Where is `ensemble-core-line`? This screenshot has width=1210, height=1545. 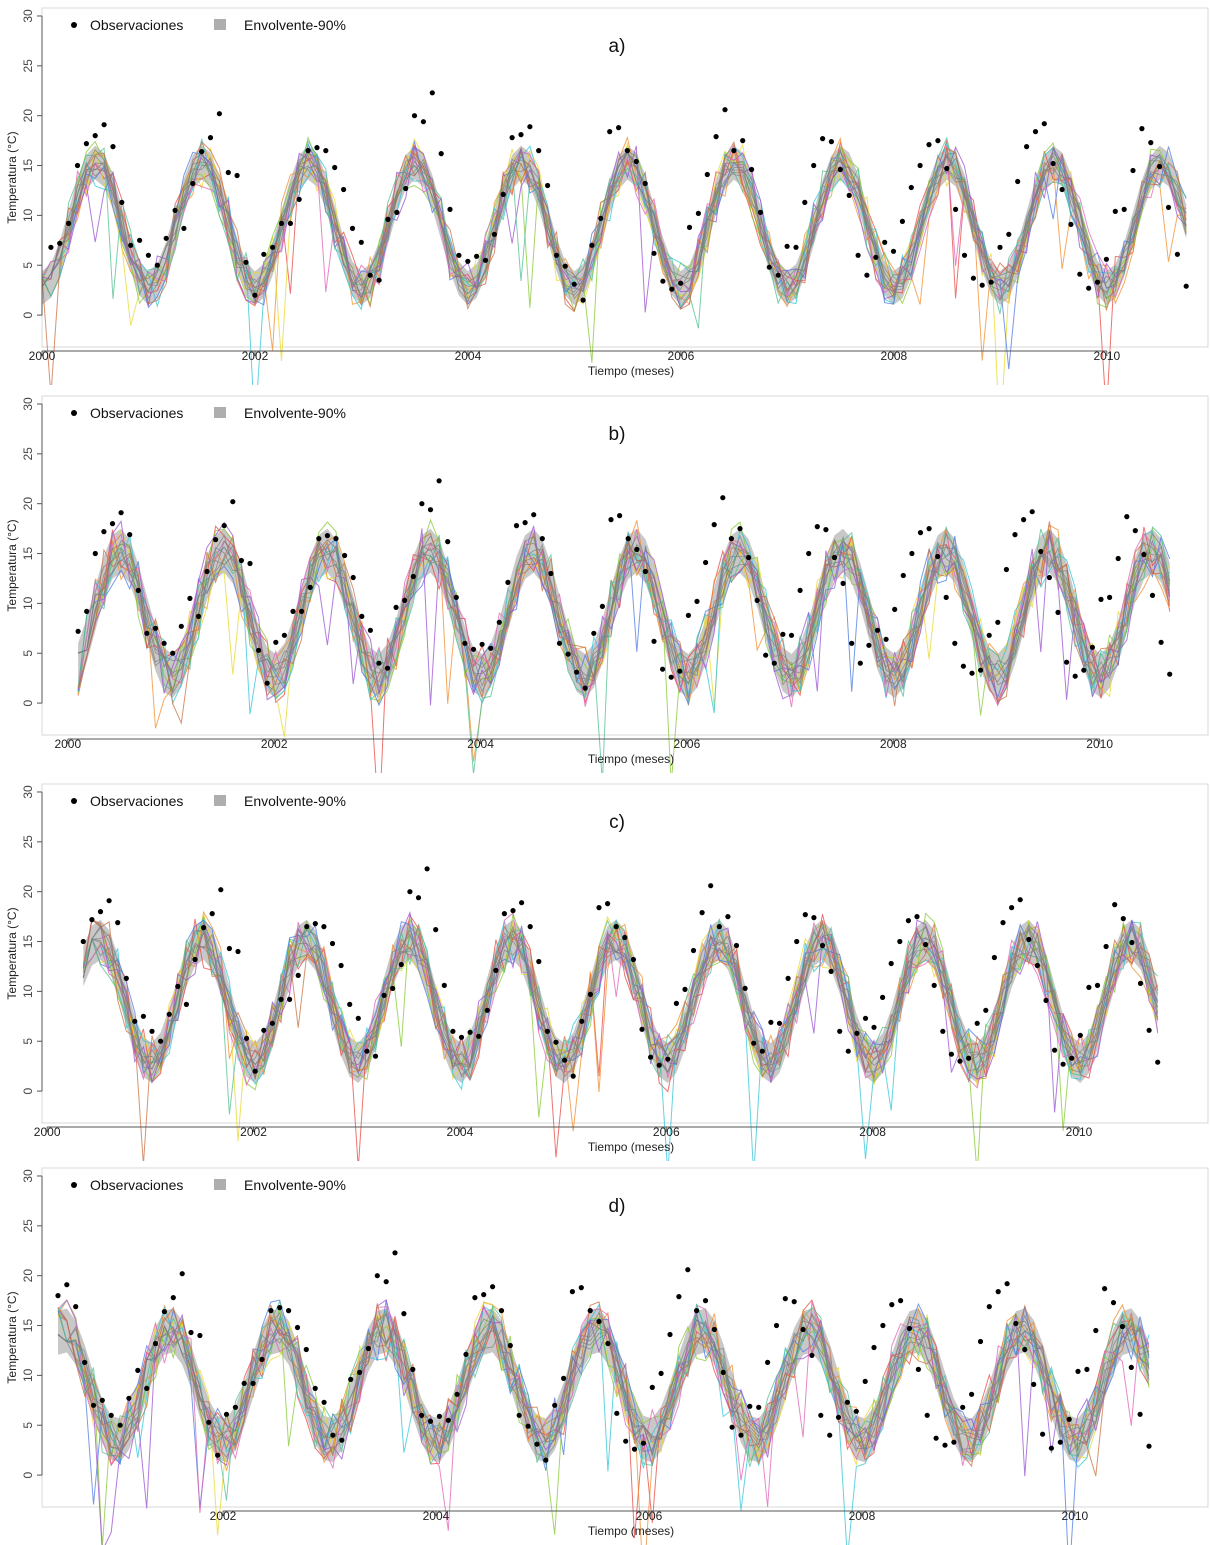 ensemble-core-line is located at coordinates (614, 226).